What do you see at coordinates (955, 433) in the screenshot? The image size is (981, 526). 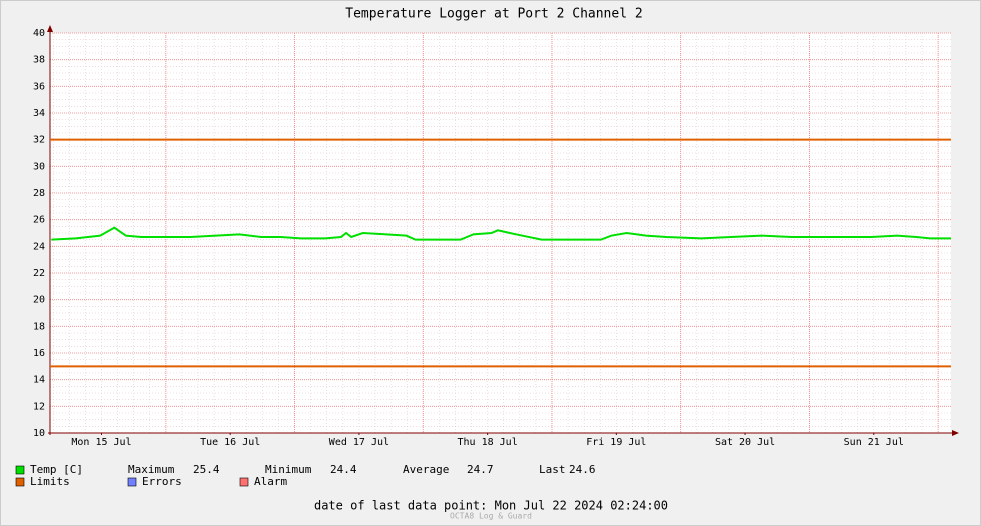 I see `x-axis-arrow` at bounding box center [955, 433].